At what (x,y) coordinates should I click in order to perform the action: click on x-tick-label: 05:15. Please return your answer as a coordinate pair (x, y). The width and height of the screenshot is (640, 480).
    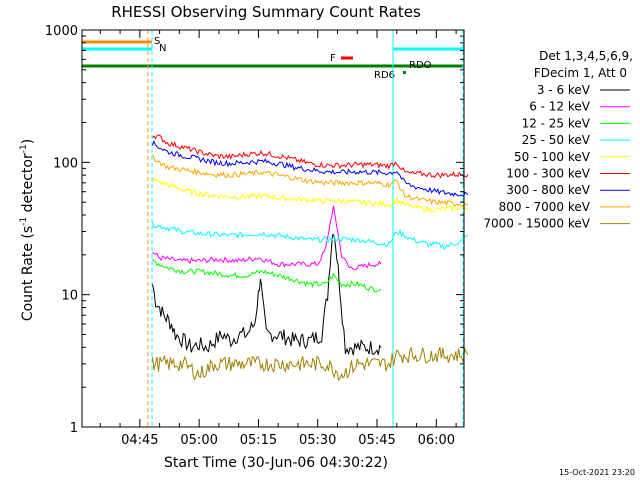
    Looking at the image, I should click on (258, 440).